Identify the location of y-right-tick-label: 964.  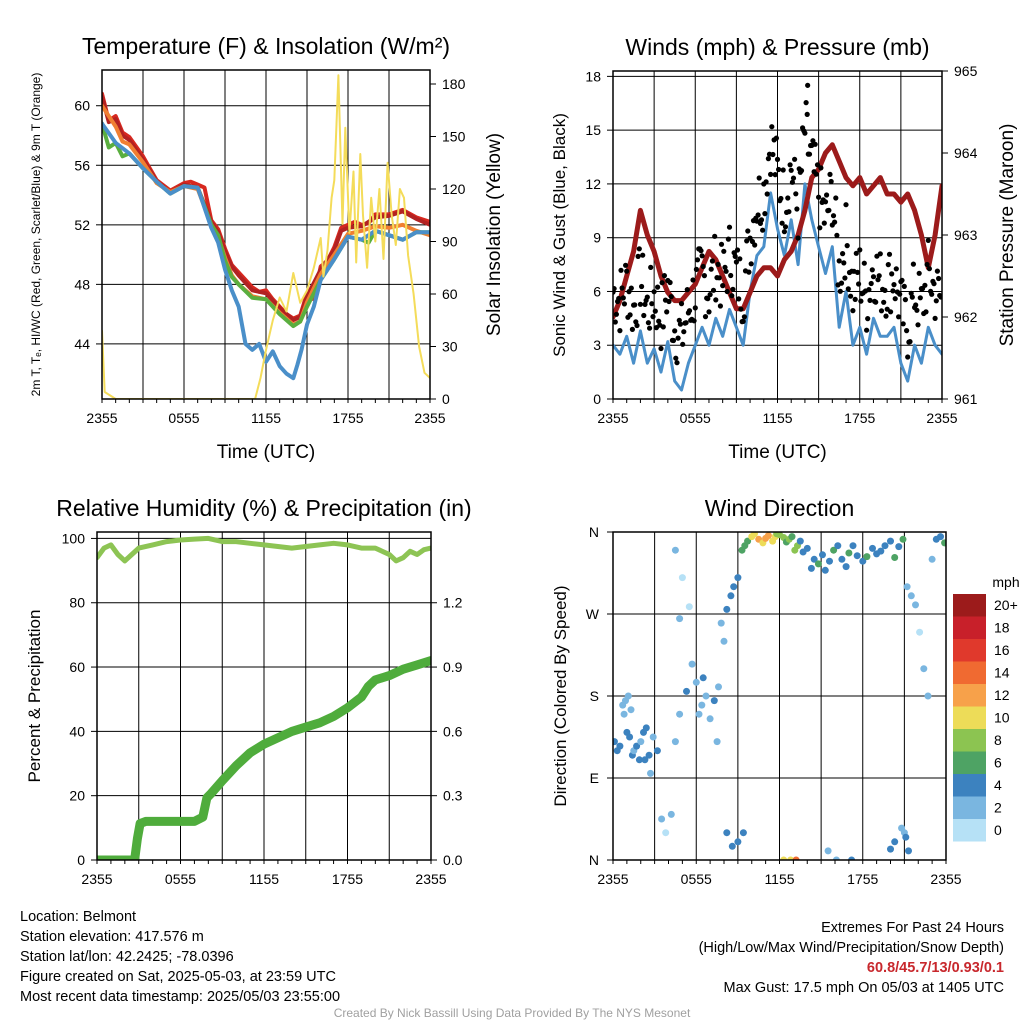
(966, 153).